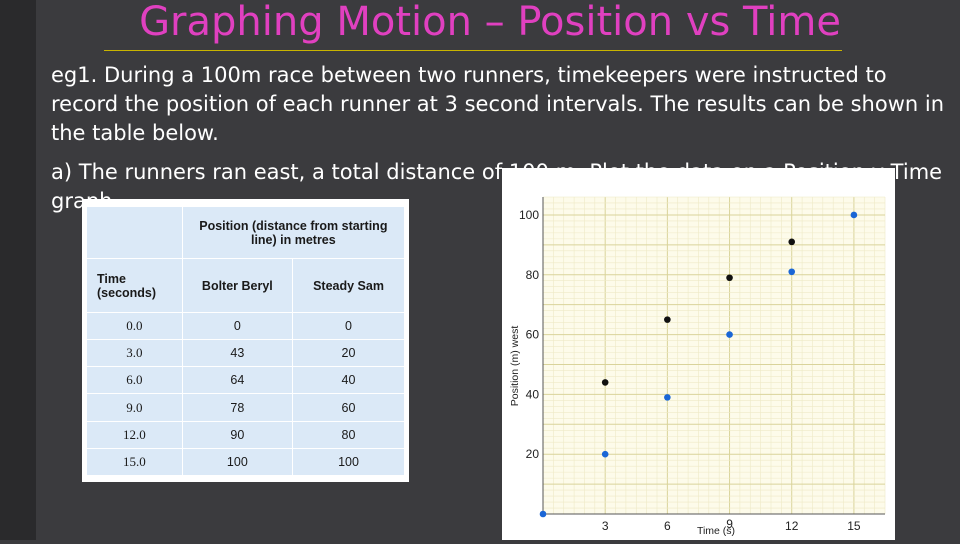 The height and width of the screenshot is (544, 960). Describe the element at coordinates (134, 407) in the screenshot. I see `table-cell-time: 9.0` at that location.